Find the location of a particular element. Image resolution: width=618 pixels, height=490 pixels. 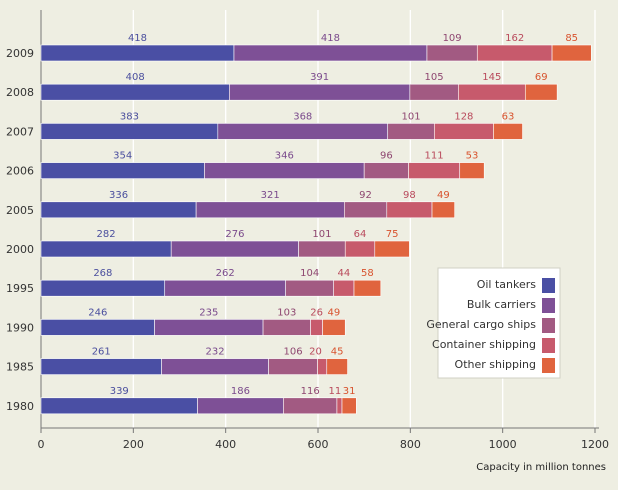

x-tick-label: 1000 is located at coordinates (503, 444).